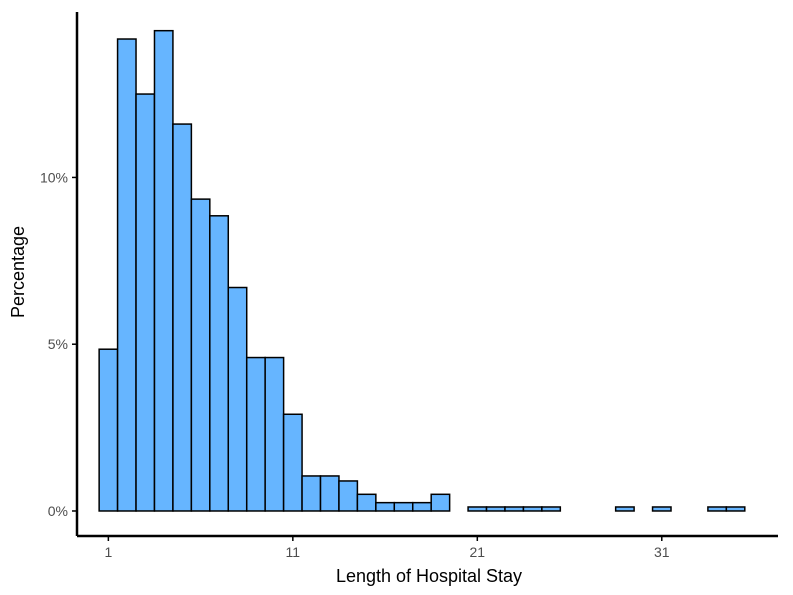  I want to click on y-tick-label: 10%, so click(54, 177).